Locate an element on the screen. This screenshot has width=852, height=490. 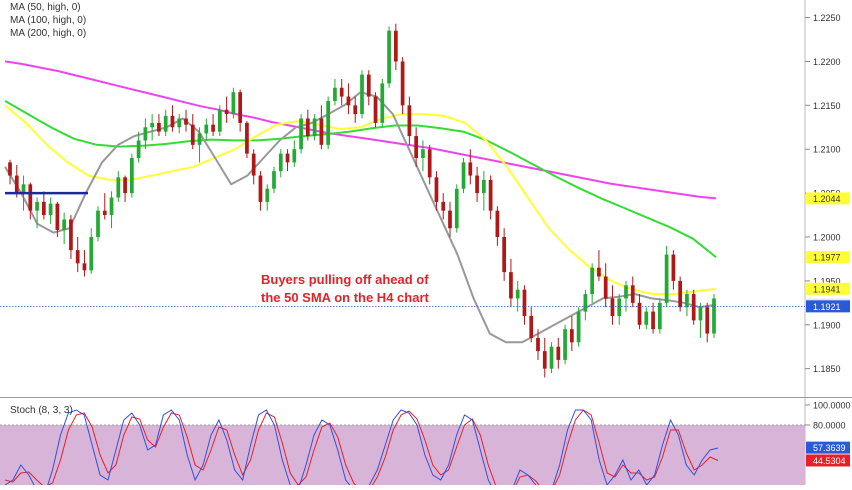
stoch-background is located at coordinates (402, 454).